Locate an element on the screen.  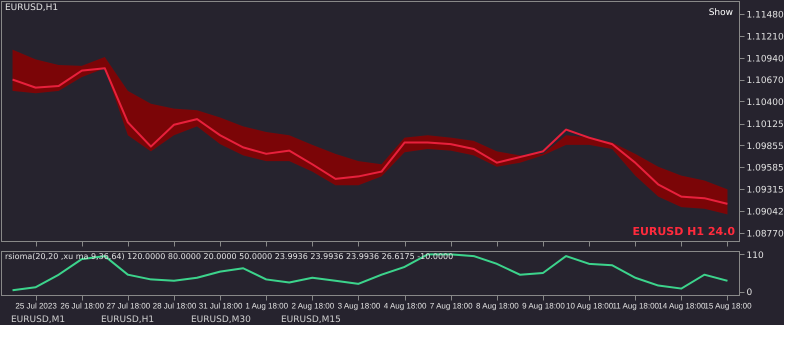
text: EURUSD,M15 is located at coordinates (311, 320).